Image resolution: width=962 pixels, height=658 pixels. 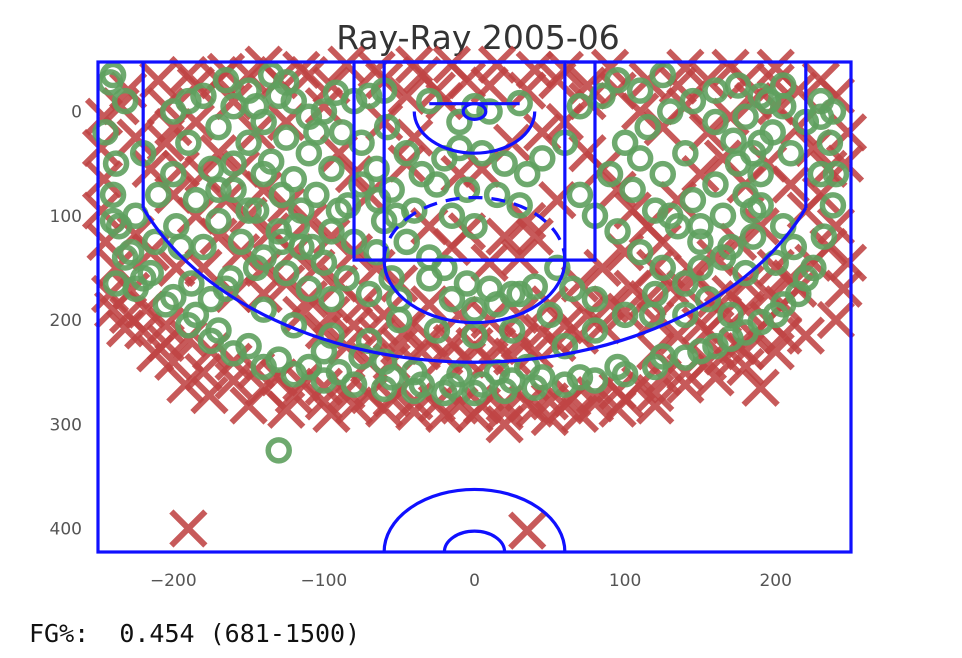 I want to click on y-tick-label: 300, so click(x=66, y=425).